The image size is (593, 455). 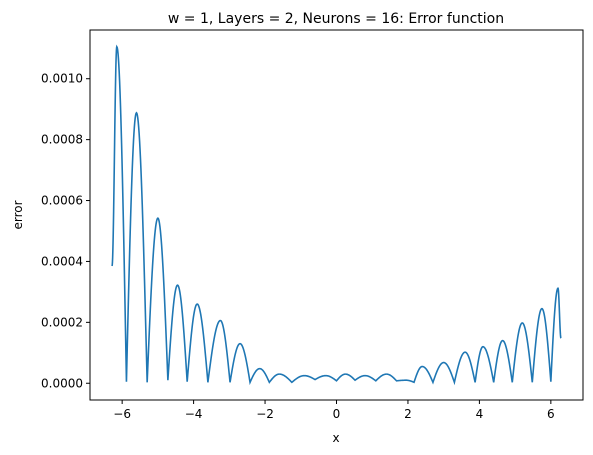 I want to click on y-tick-label: 0.0006, so click(x=62, y=201).